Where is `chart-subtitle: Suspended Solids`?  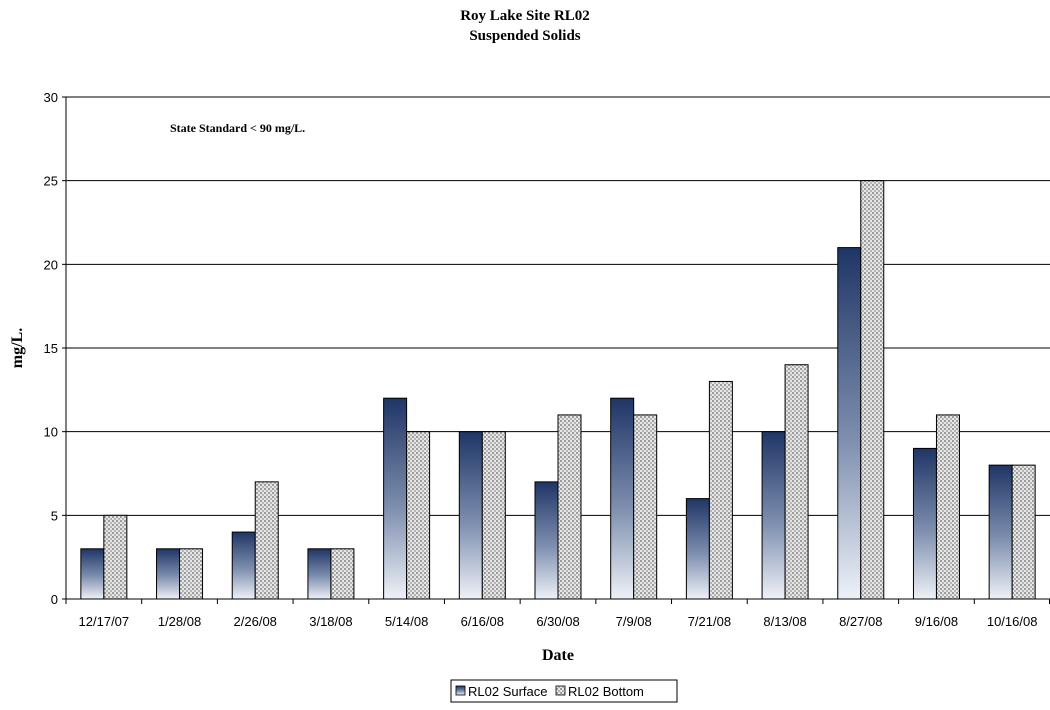 chart-subtitle: Suspended Solids is located at coordinates (524, 36).